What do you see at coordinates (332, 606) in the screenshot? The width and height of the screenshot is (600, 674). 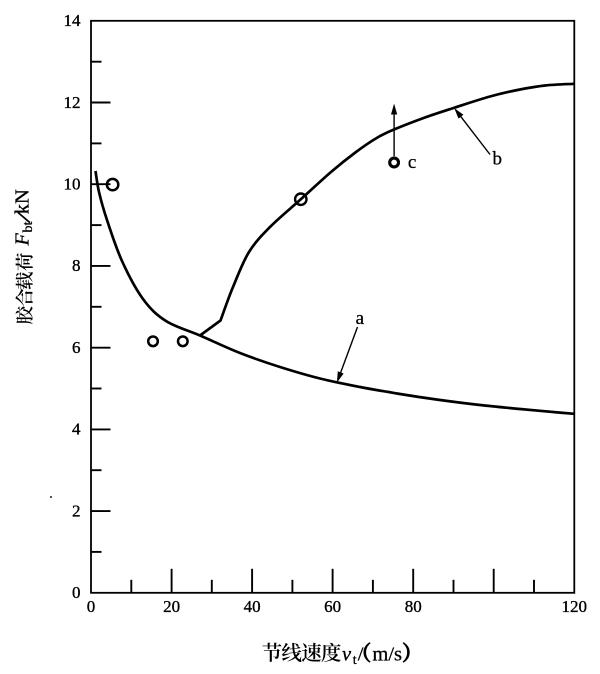 I see `svg-text: 60` at bounding box center [332, 606].